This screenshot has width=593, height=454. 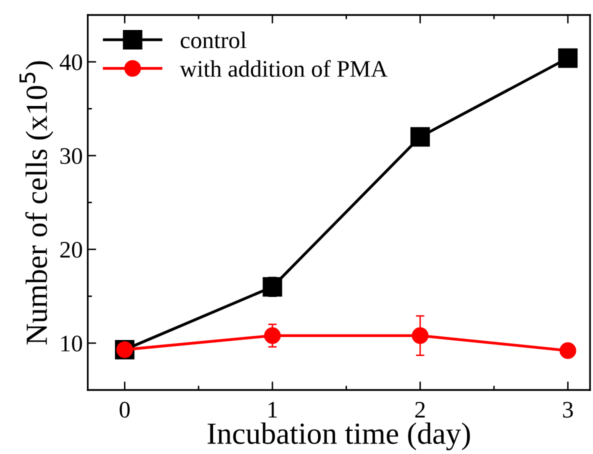 I want to click on y-axis-title: Number of cells (x10$^{5}$), so click(x=37, y=202).